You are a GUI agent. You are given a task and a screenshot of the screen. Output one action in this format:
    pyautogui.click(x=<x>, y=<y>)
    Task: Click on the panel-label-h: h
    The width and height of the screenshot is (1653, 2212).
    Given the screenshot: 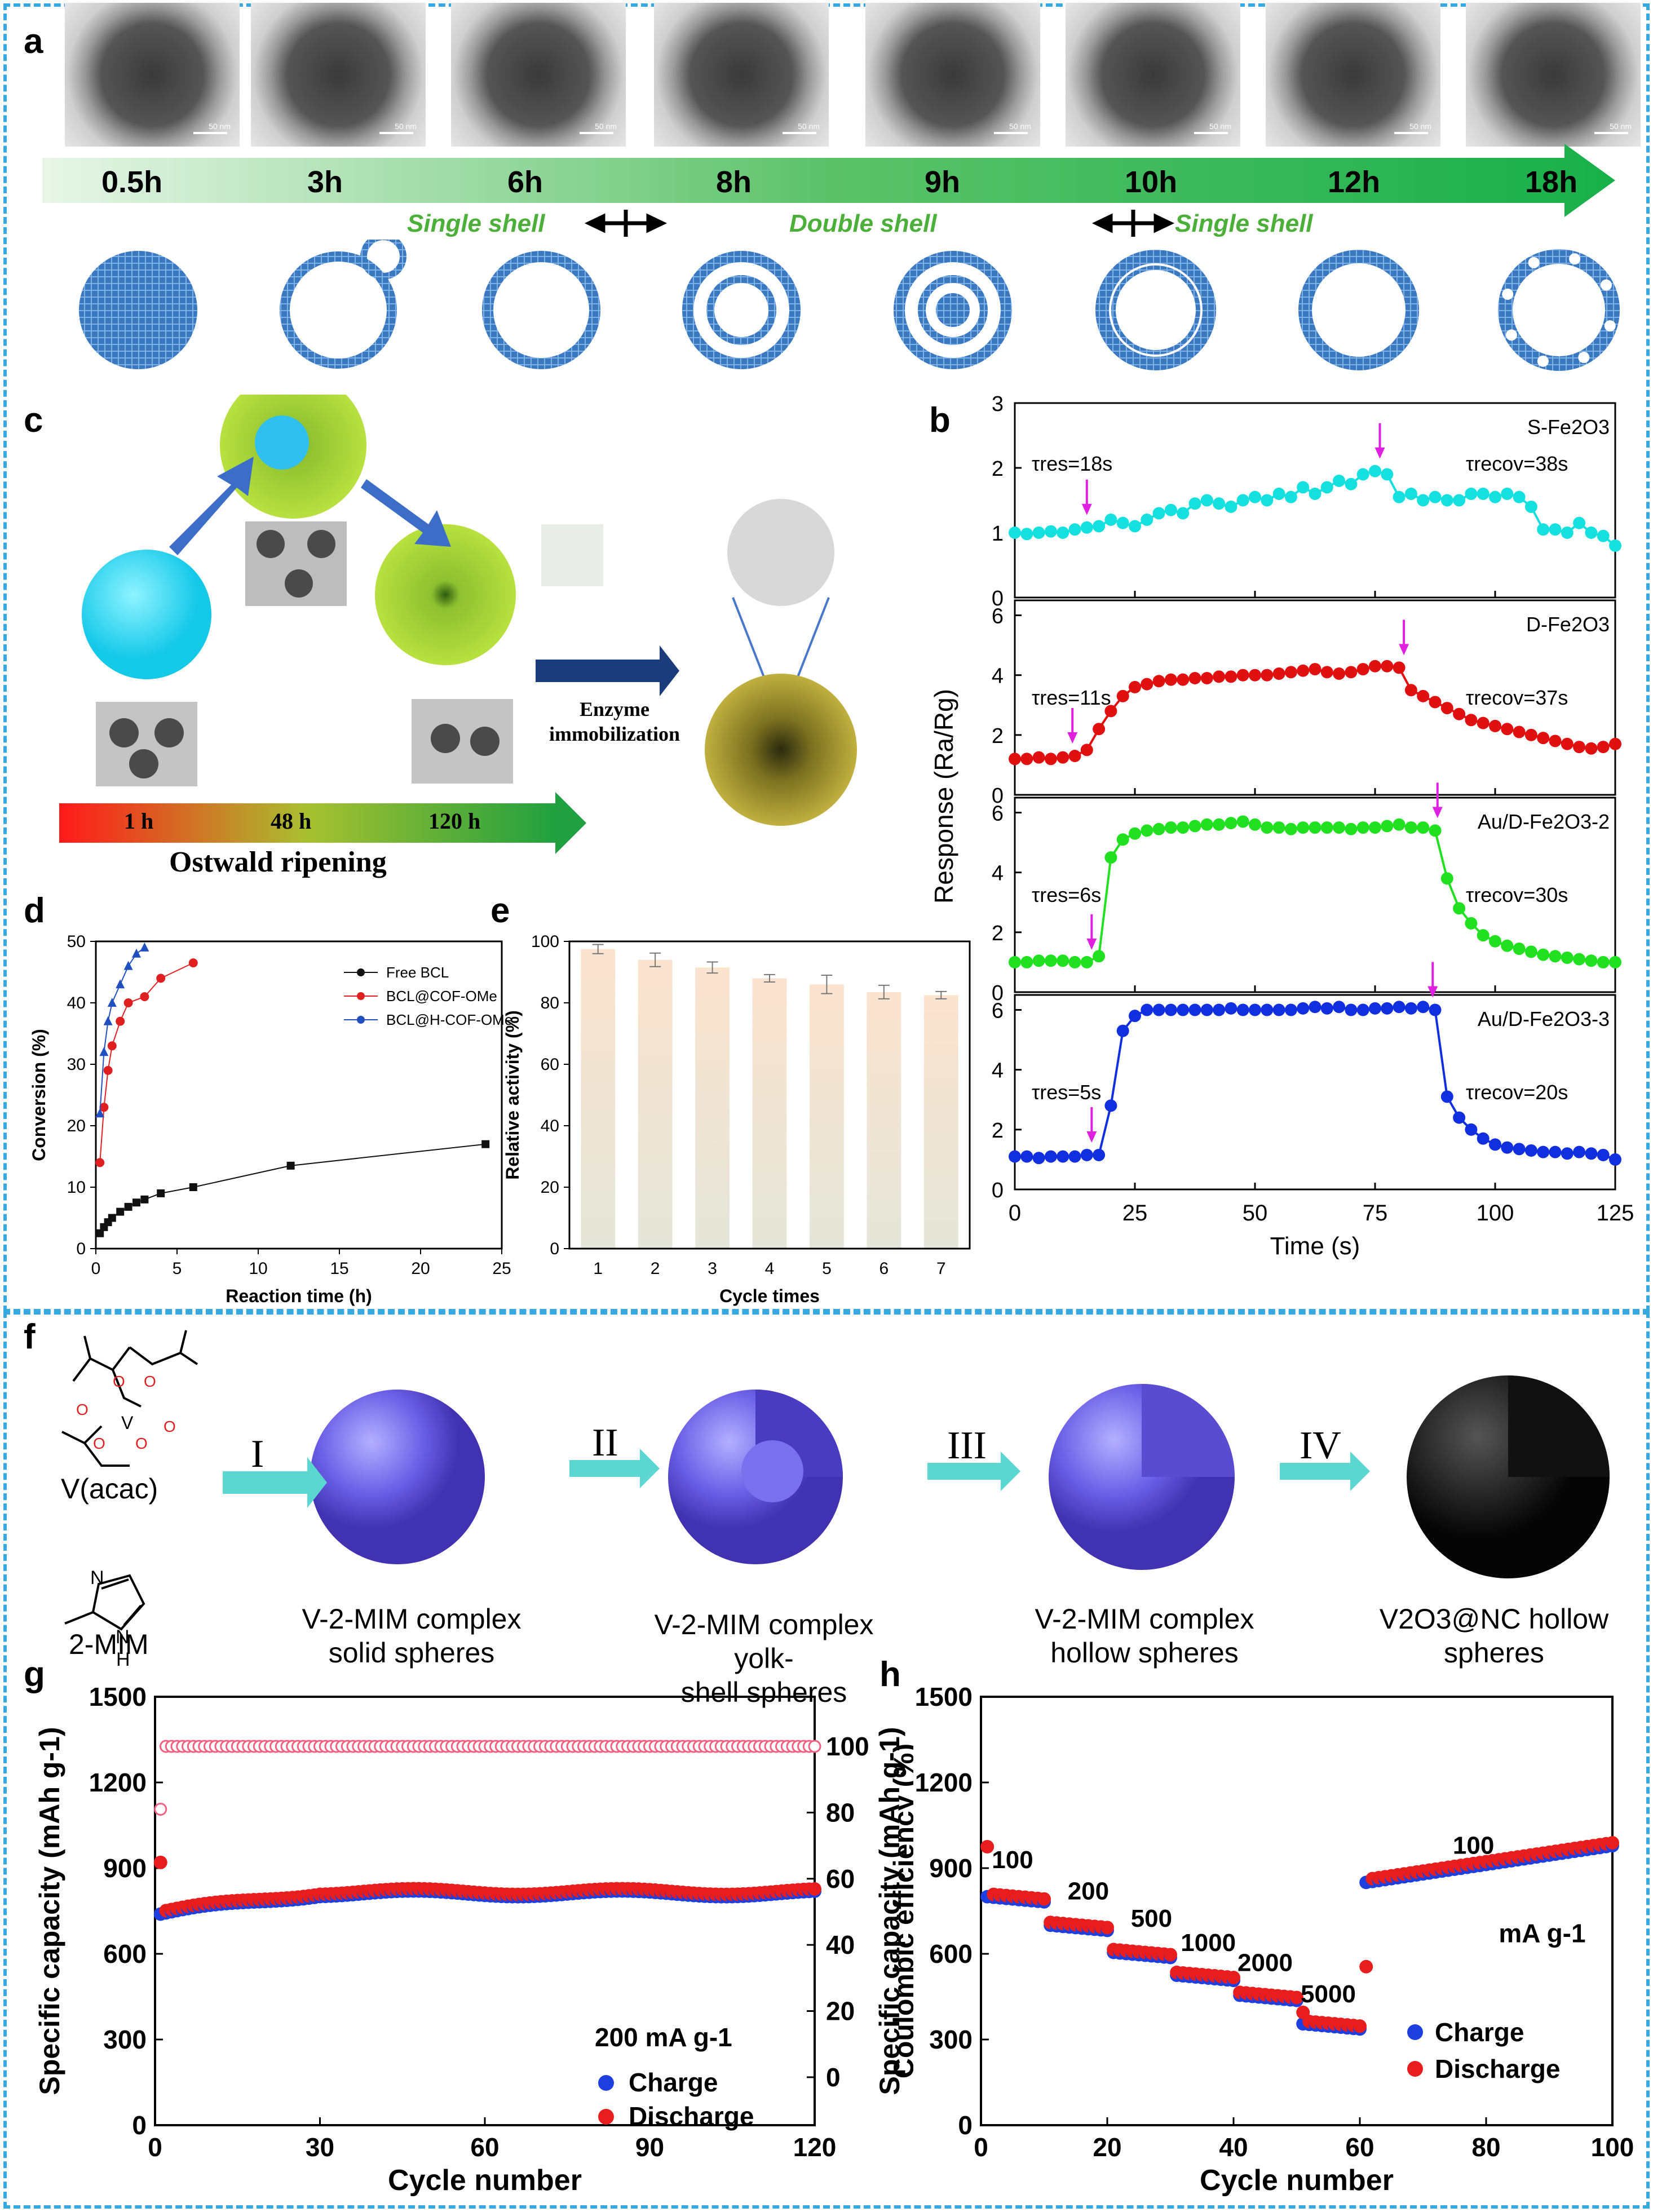 What is the action you would take?
    pyautogui.click(x=890, y=1675)
    